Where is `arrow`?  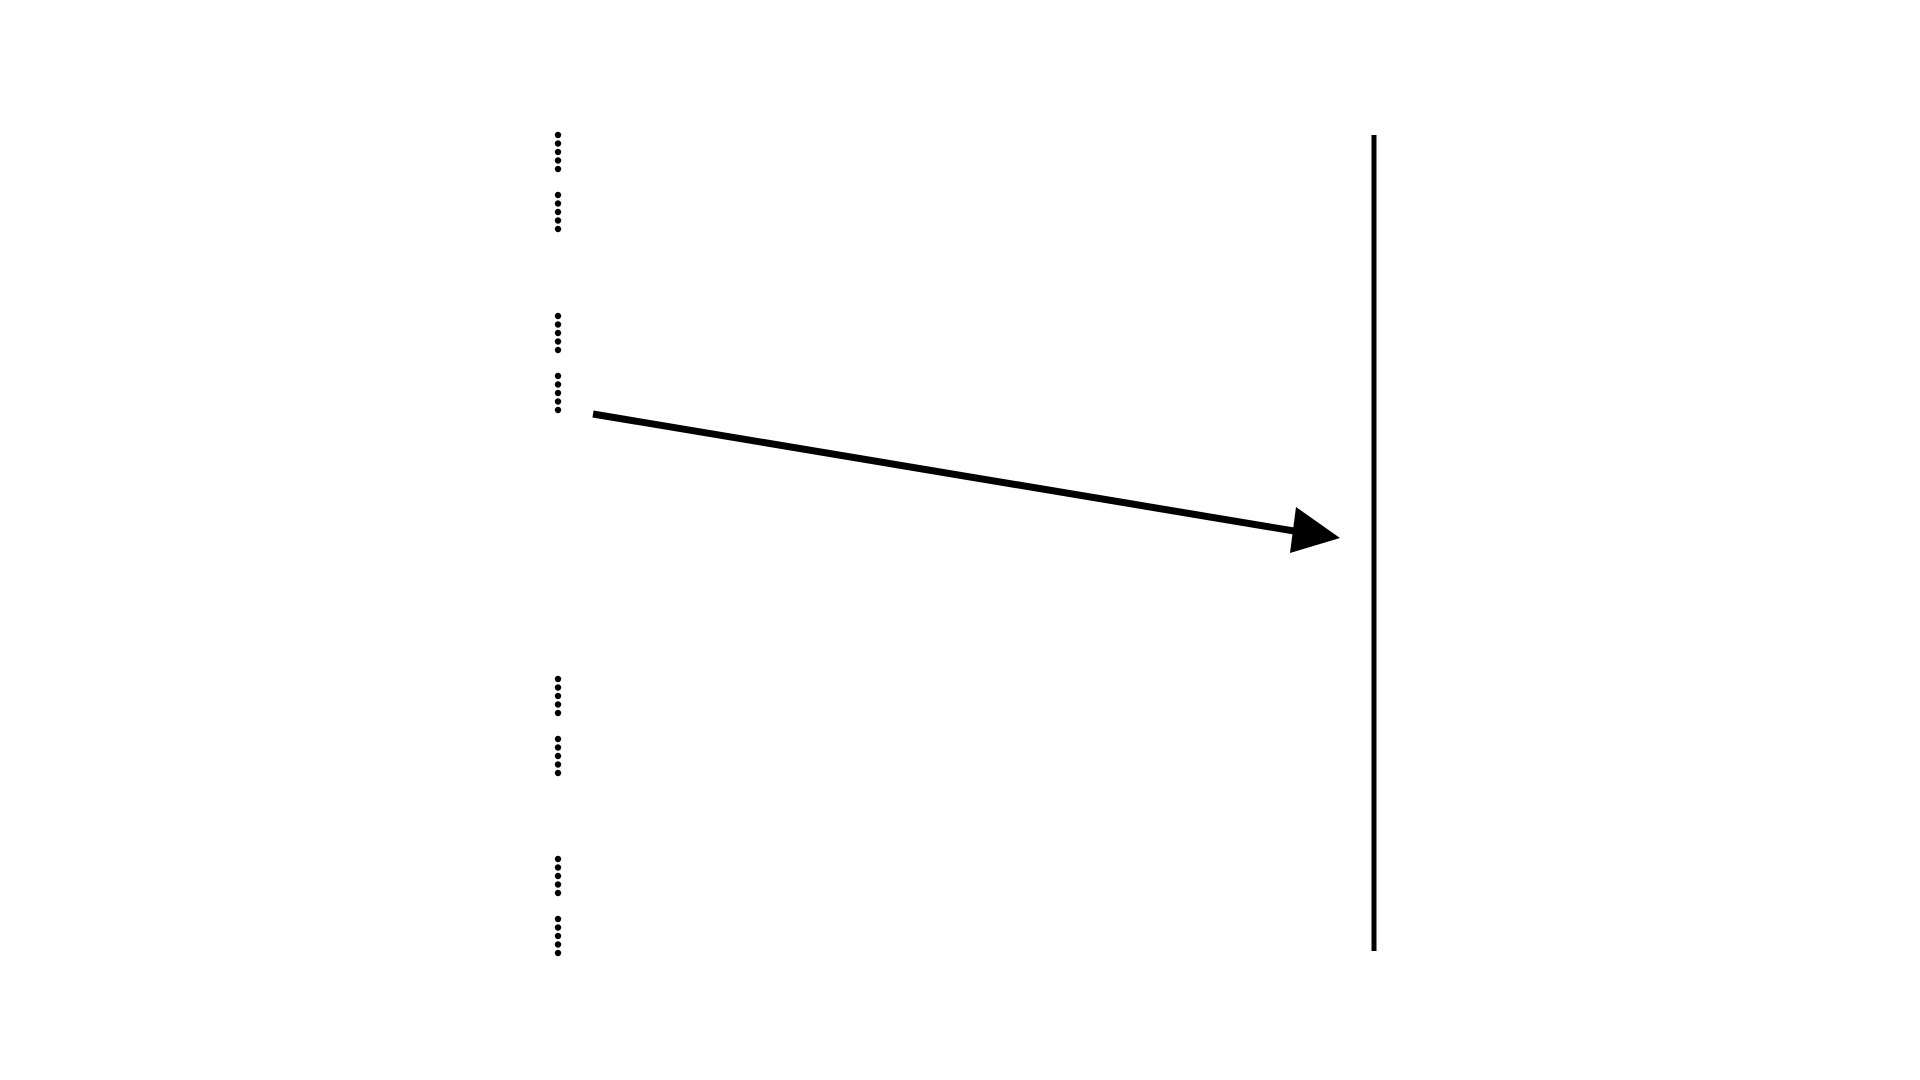
arrow is located at coordinates (966, 481).